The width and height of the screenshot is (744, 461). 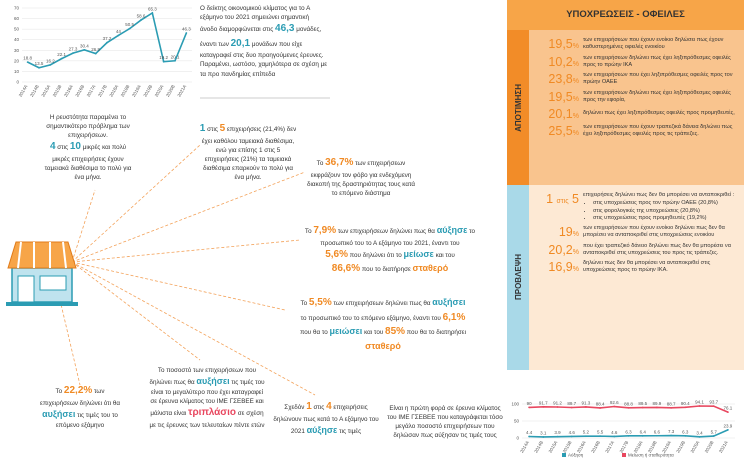 What do you see at coordinates (17, 29) in the screenshot?
I see `y-tick-label: 50` at bounding box center [17, 29].